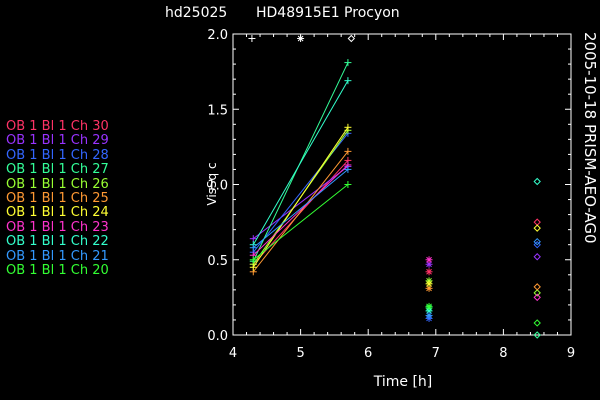 This screenshot has height=400, width=600. I want to click on chart-title-left: hd25025, so click(196, 13).